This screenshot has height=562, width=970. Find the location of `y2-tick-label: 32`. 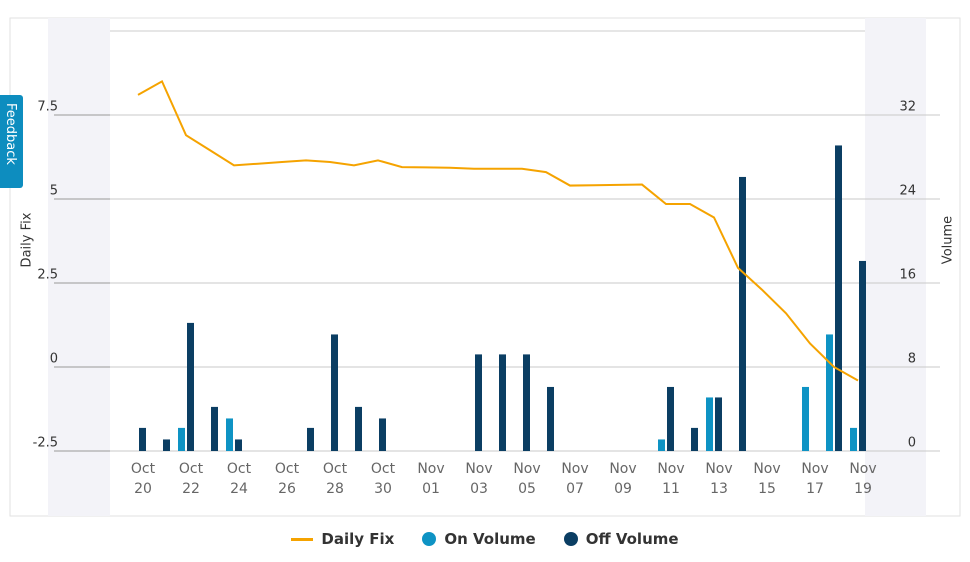

y2-tick-label: 32 is located at coordinates (907, 107).